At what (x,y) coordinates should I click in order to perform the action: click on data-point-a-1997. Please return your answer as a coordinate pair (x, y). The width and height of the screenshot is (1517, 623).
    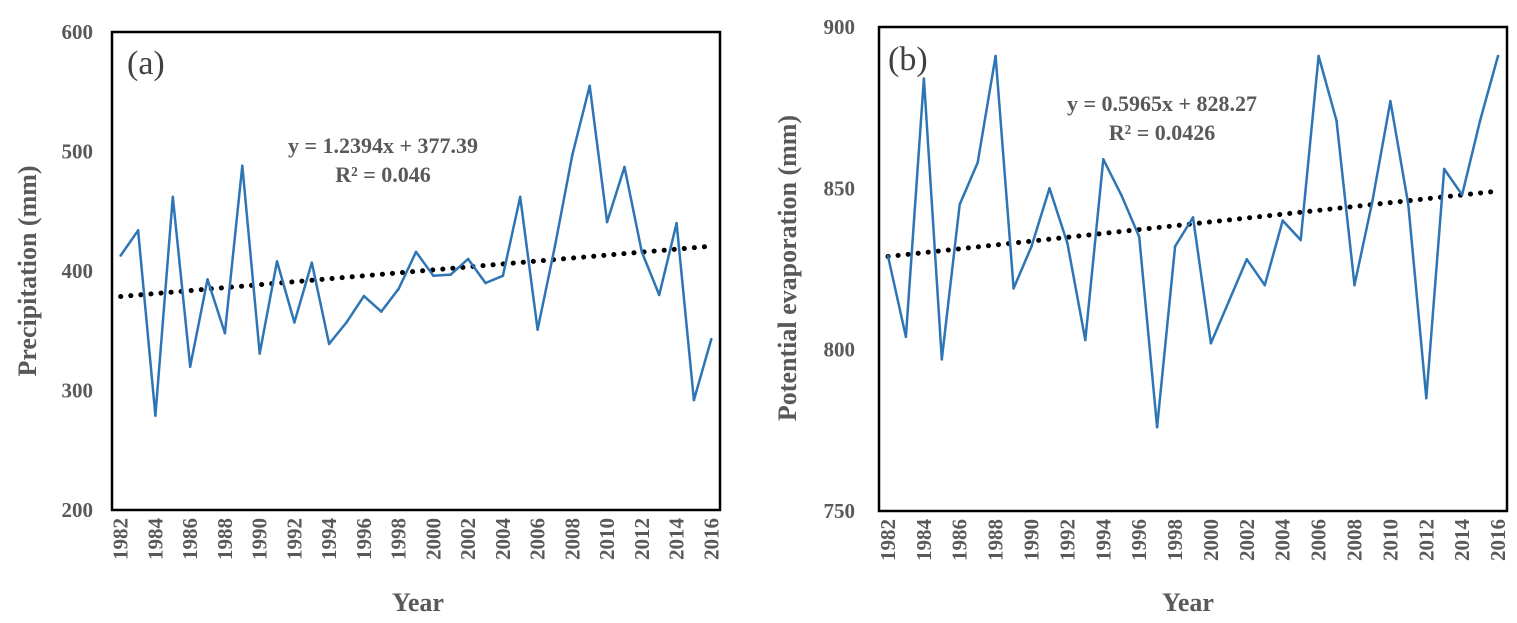
    Looking at the image, I should click on (381, 311).